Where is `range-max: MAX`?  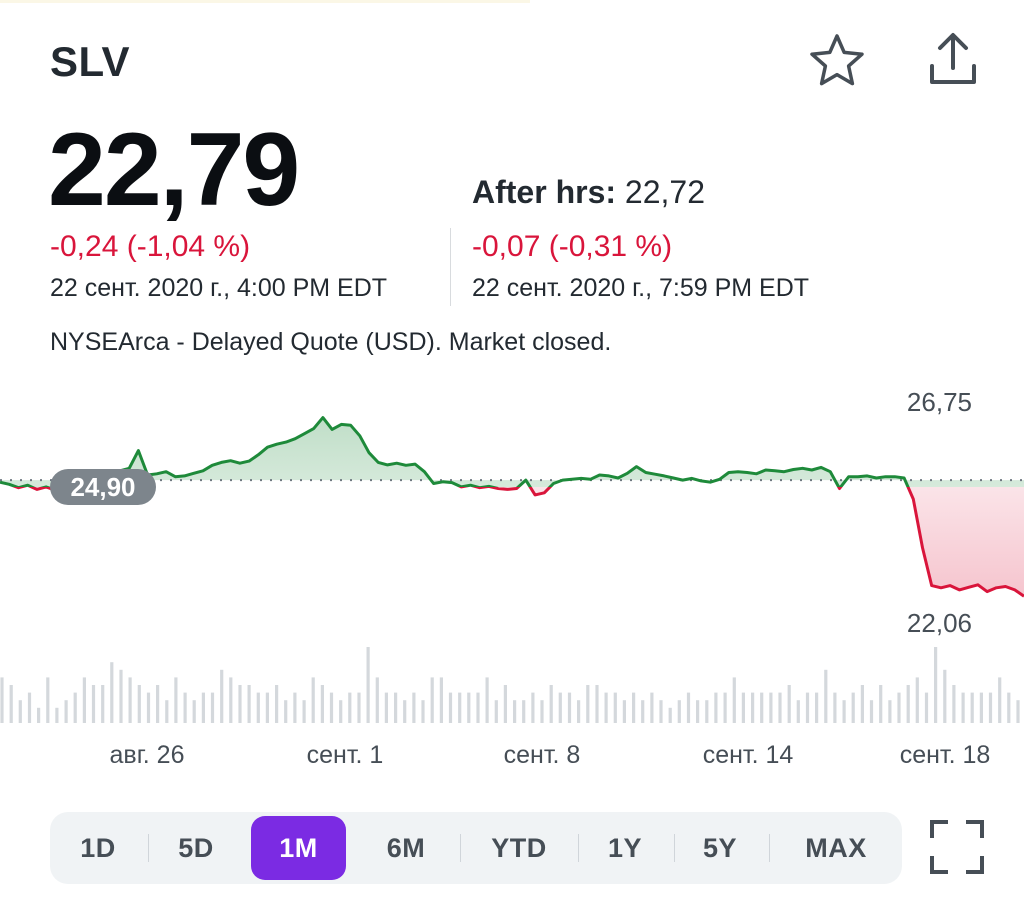 range-max: MAX is located at coordinates (836, 848).